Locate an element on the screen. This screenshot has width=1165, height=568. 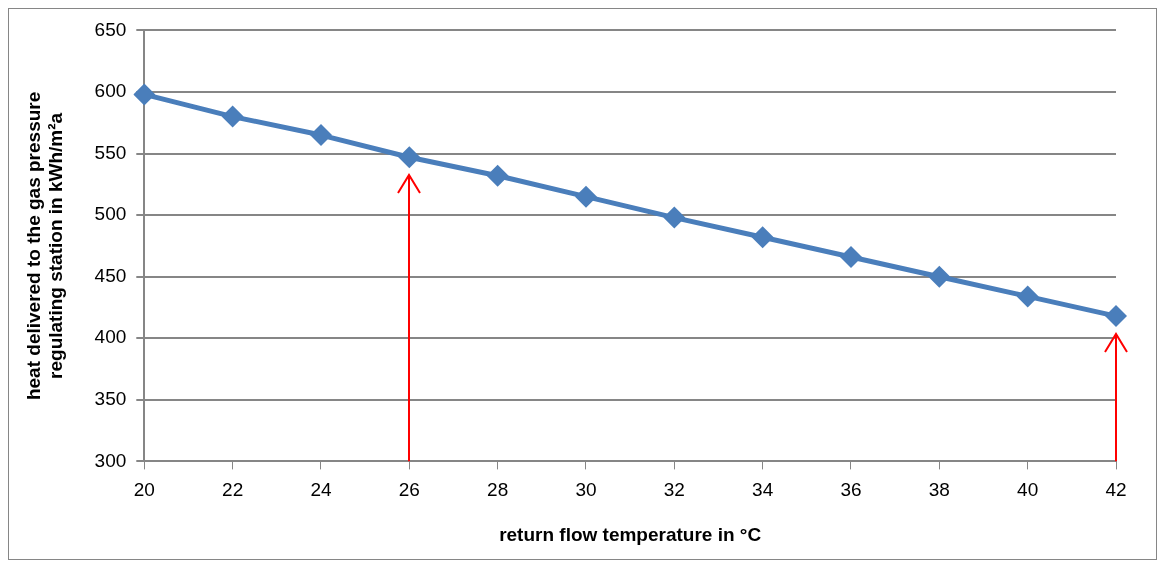
y-tick-label: 400 is located at coordinates (110, 337).